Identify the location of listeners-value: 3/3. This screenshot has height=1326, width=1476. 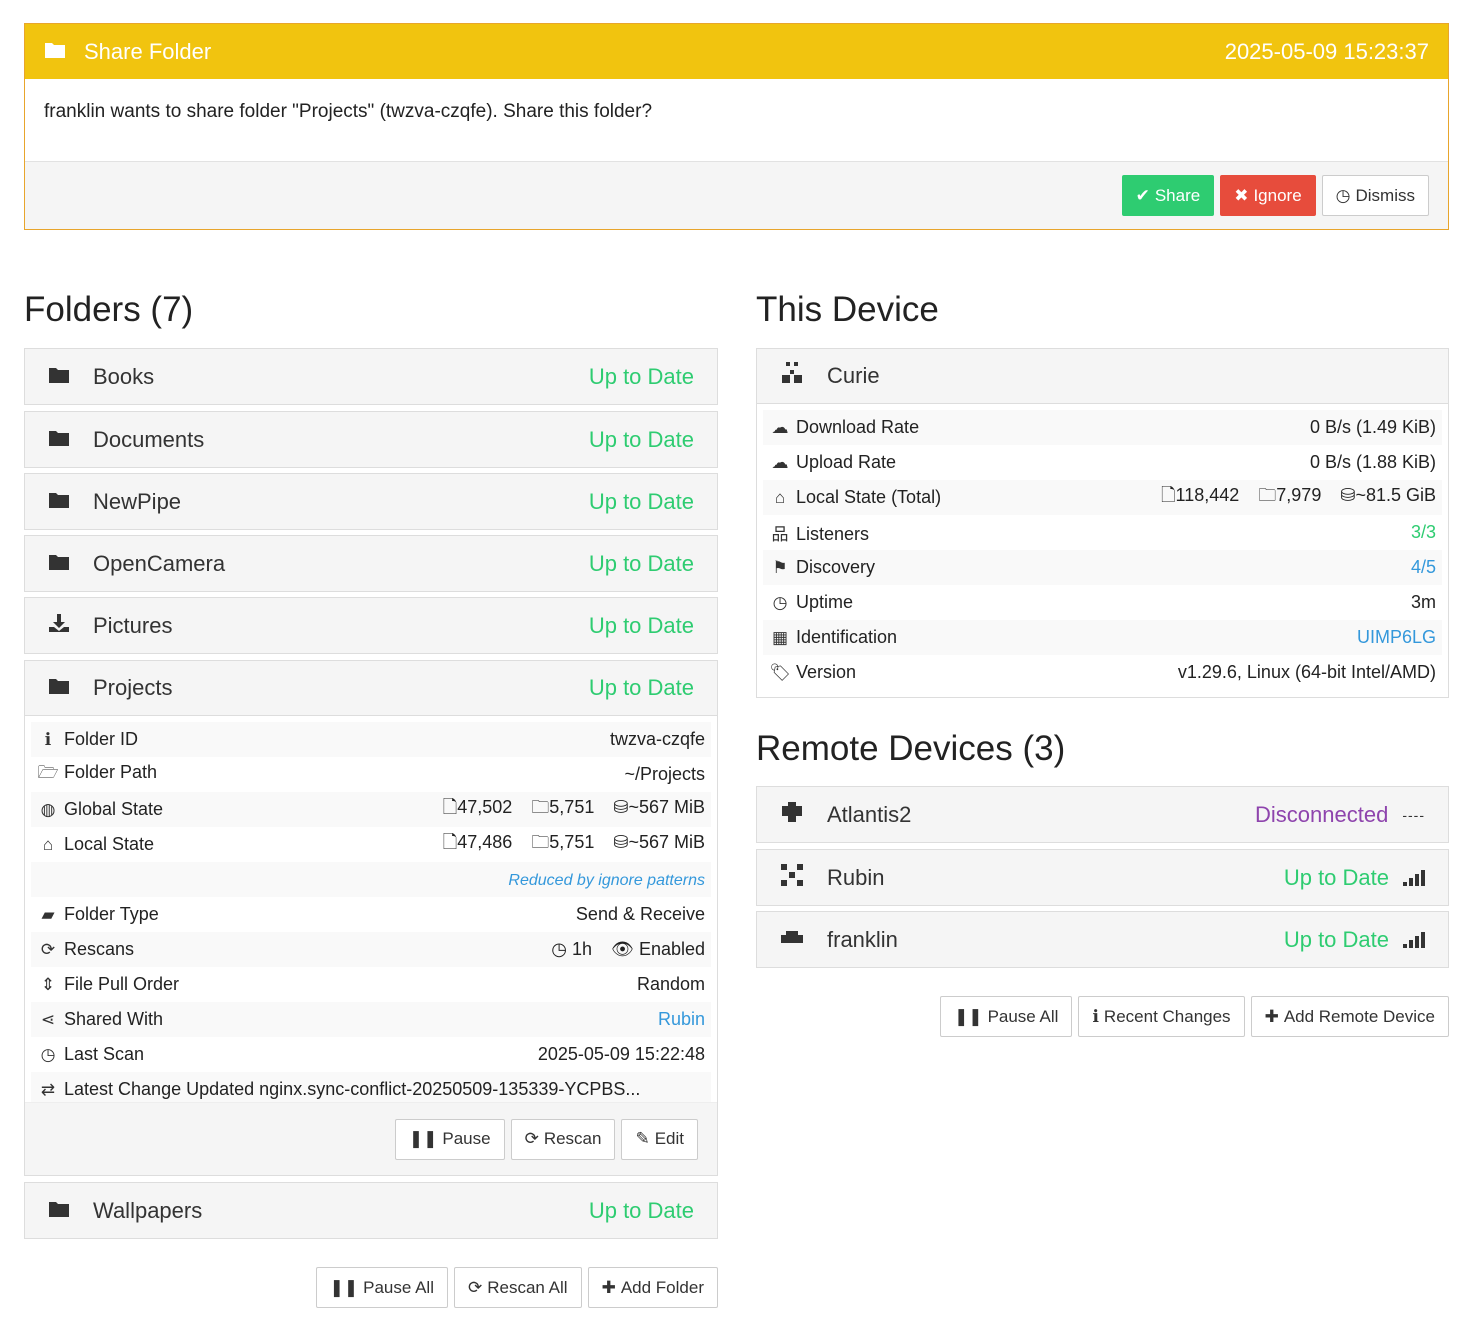
(1423, 532).